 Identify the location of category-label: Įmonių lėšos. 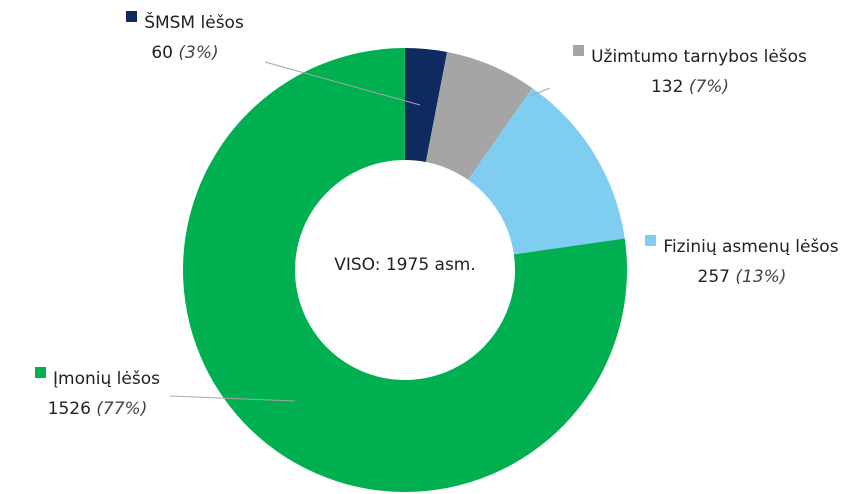
(106, 379).